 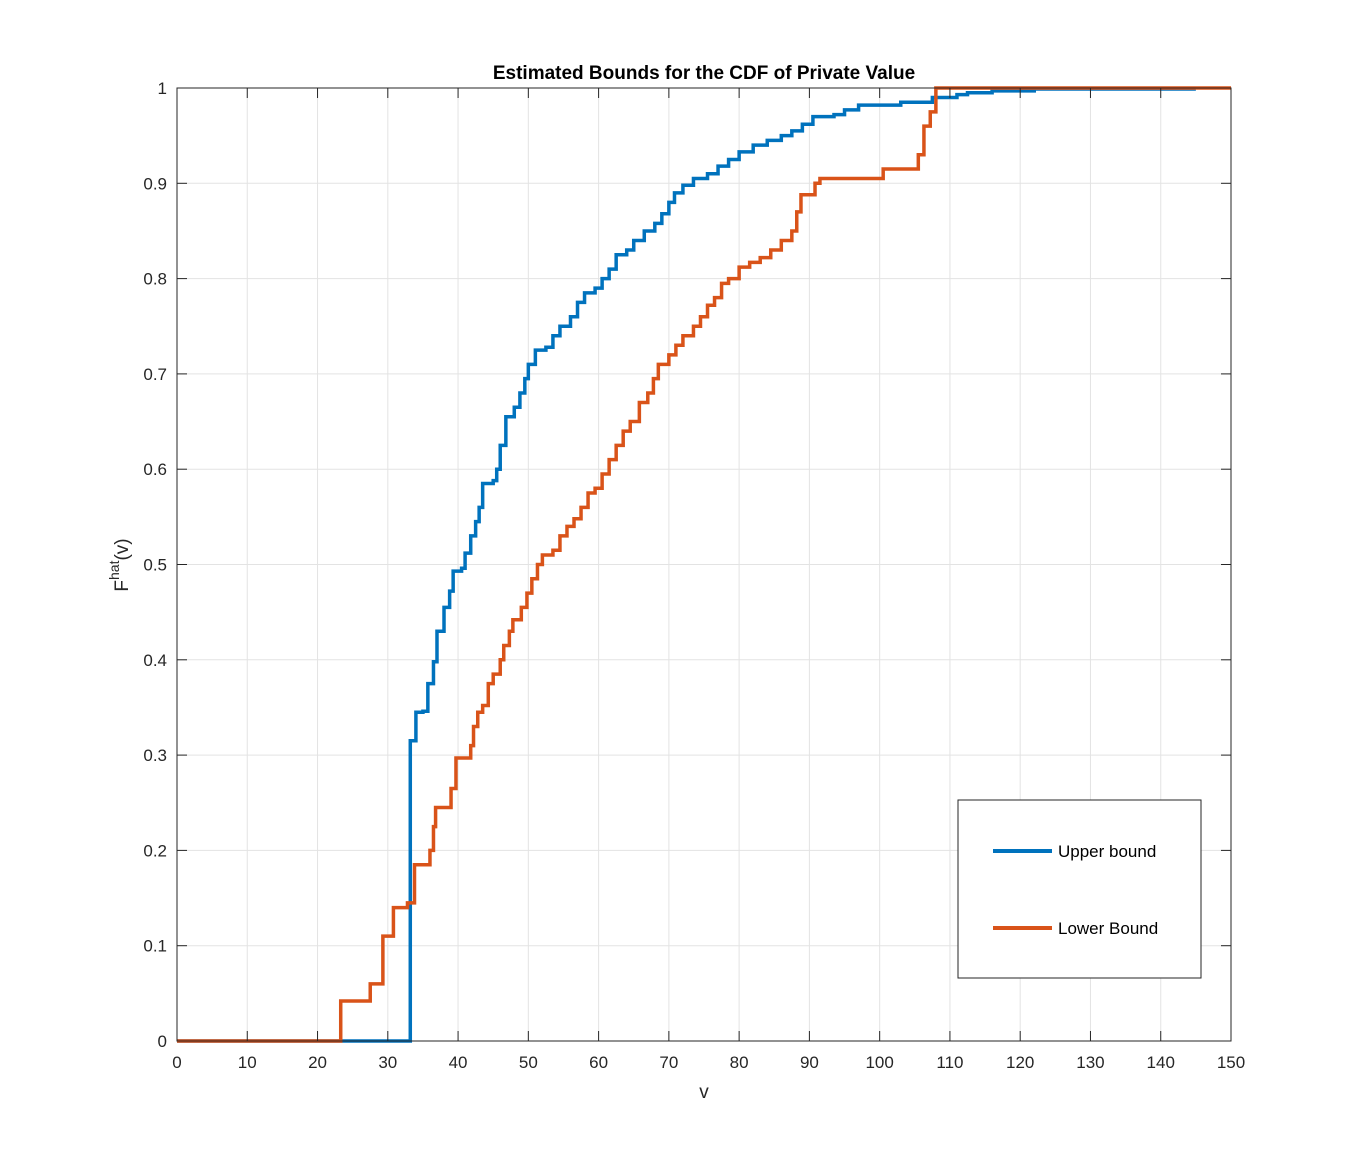 I want to click on legend-label-upper: Upper bound, so click(x=1107, y=851).